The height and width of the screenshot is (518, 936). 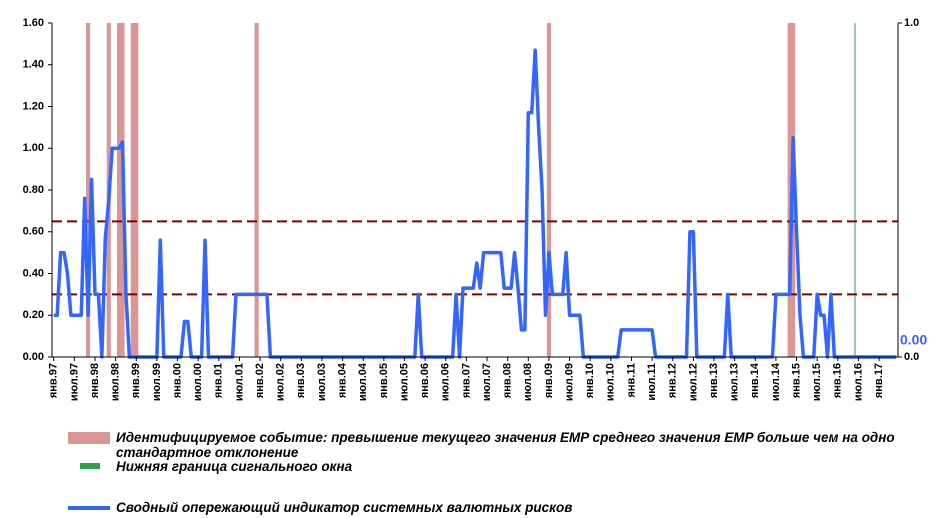 What do you see at coordinates (817, 382) in the screenshot?
I see `x-tick-label: июл.15` at bounding box center [817, 382].